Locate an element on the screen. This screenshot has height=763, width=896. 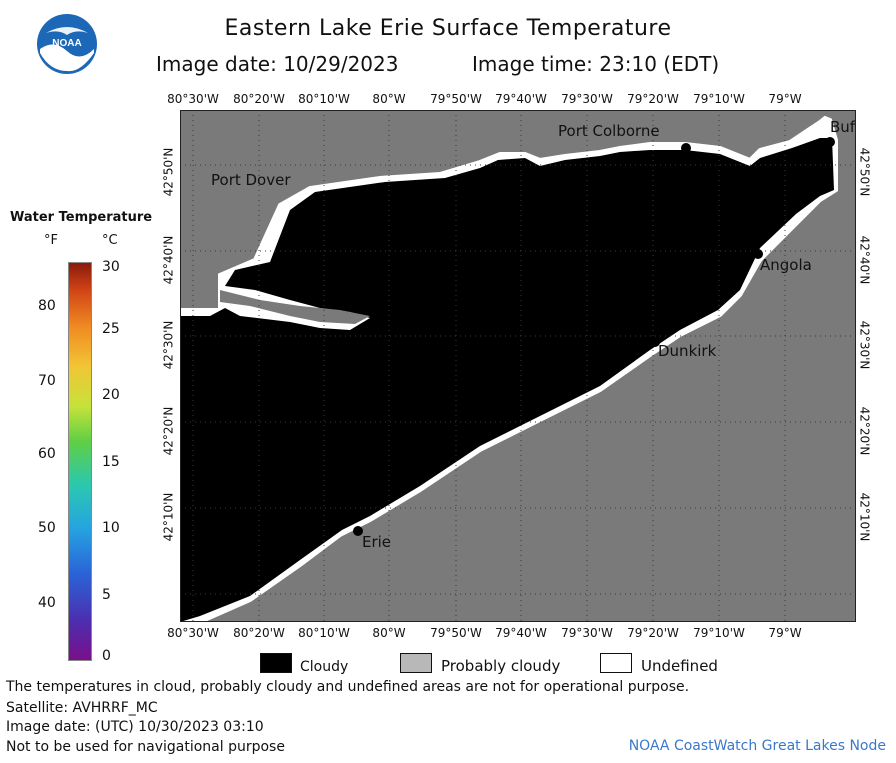
unit-fahrenheit: °F is located at coordinates (51, 240).